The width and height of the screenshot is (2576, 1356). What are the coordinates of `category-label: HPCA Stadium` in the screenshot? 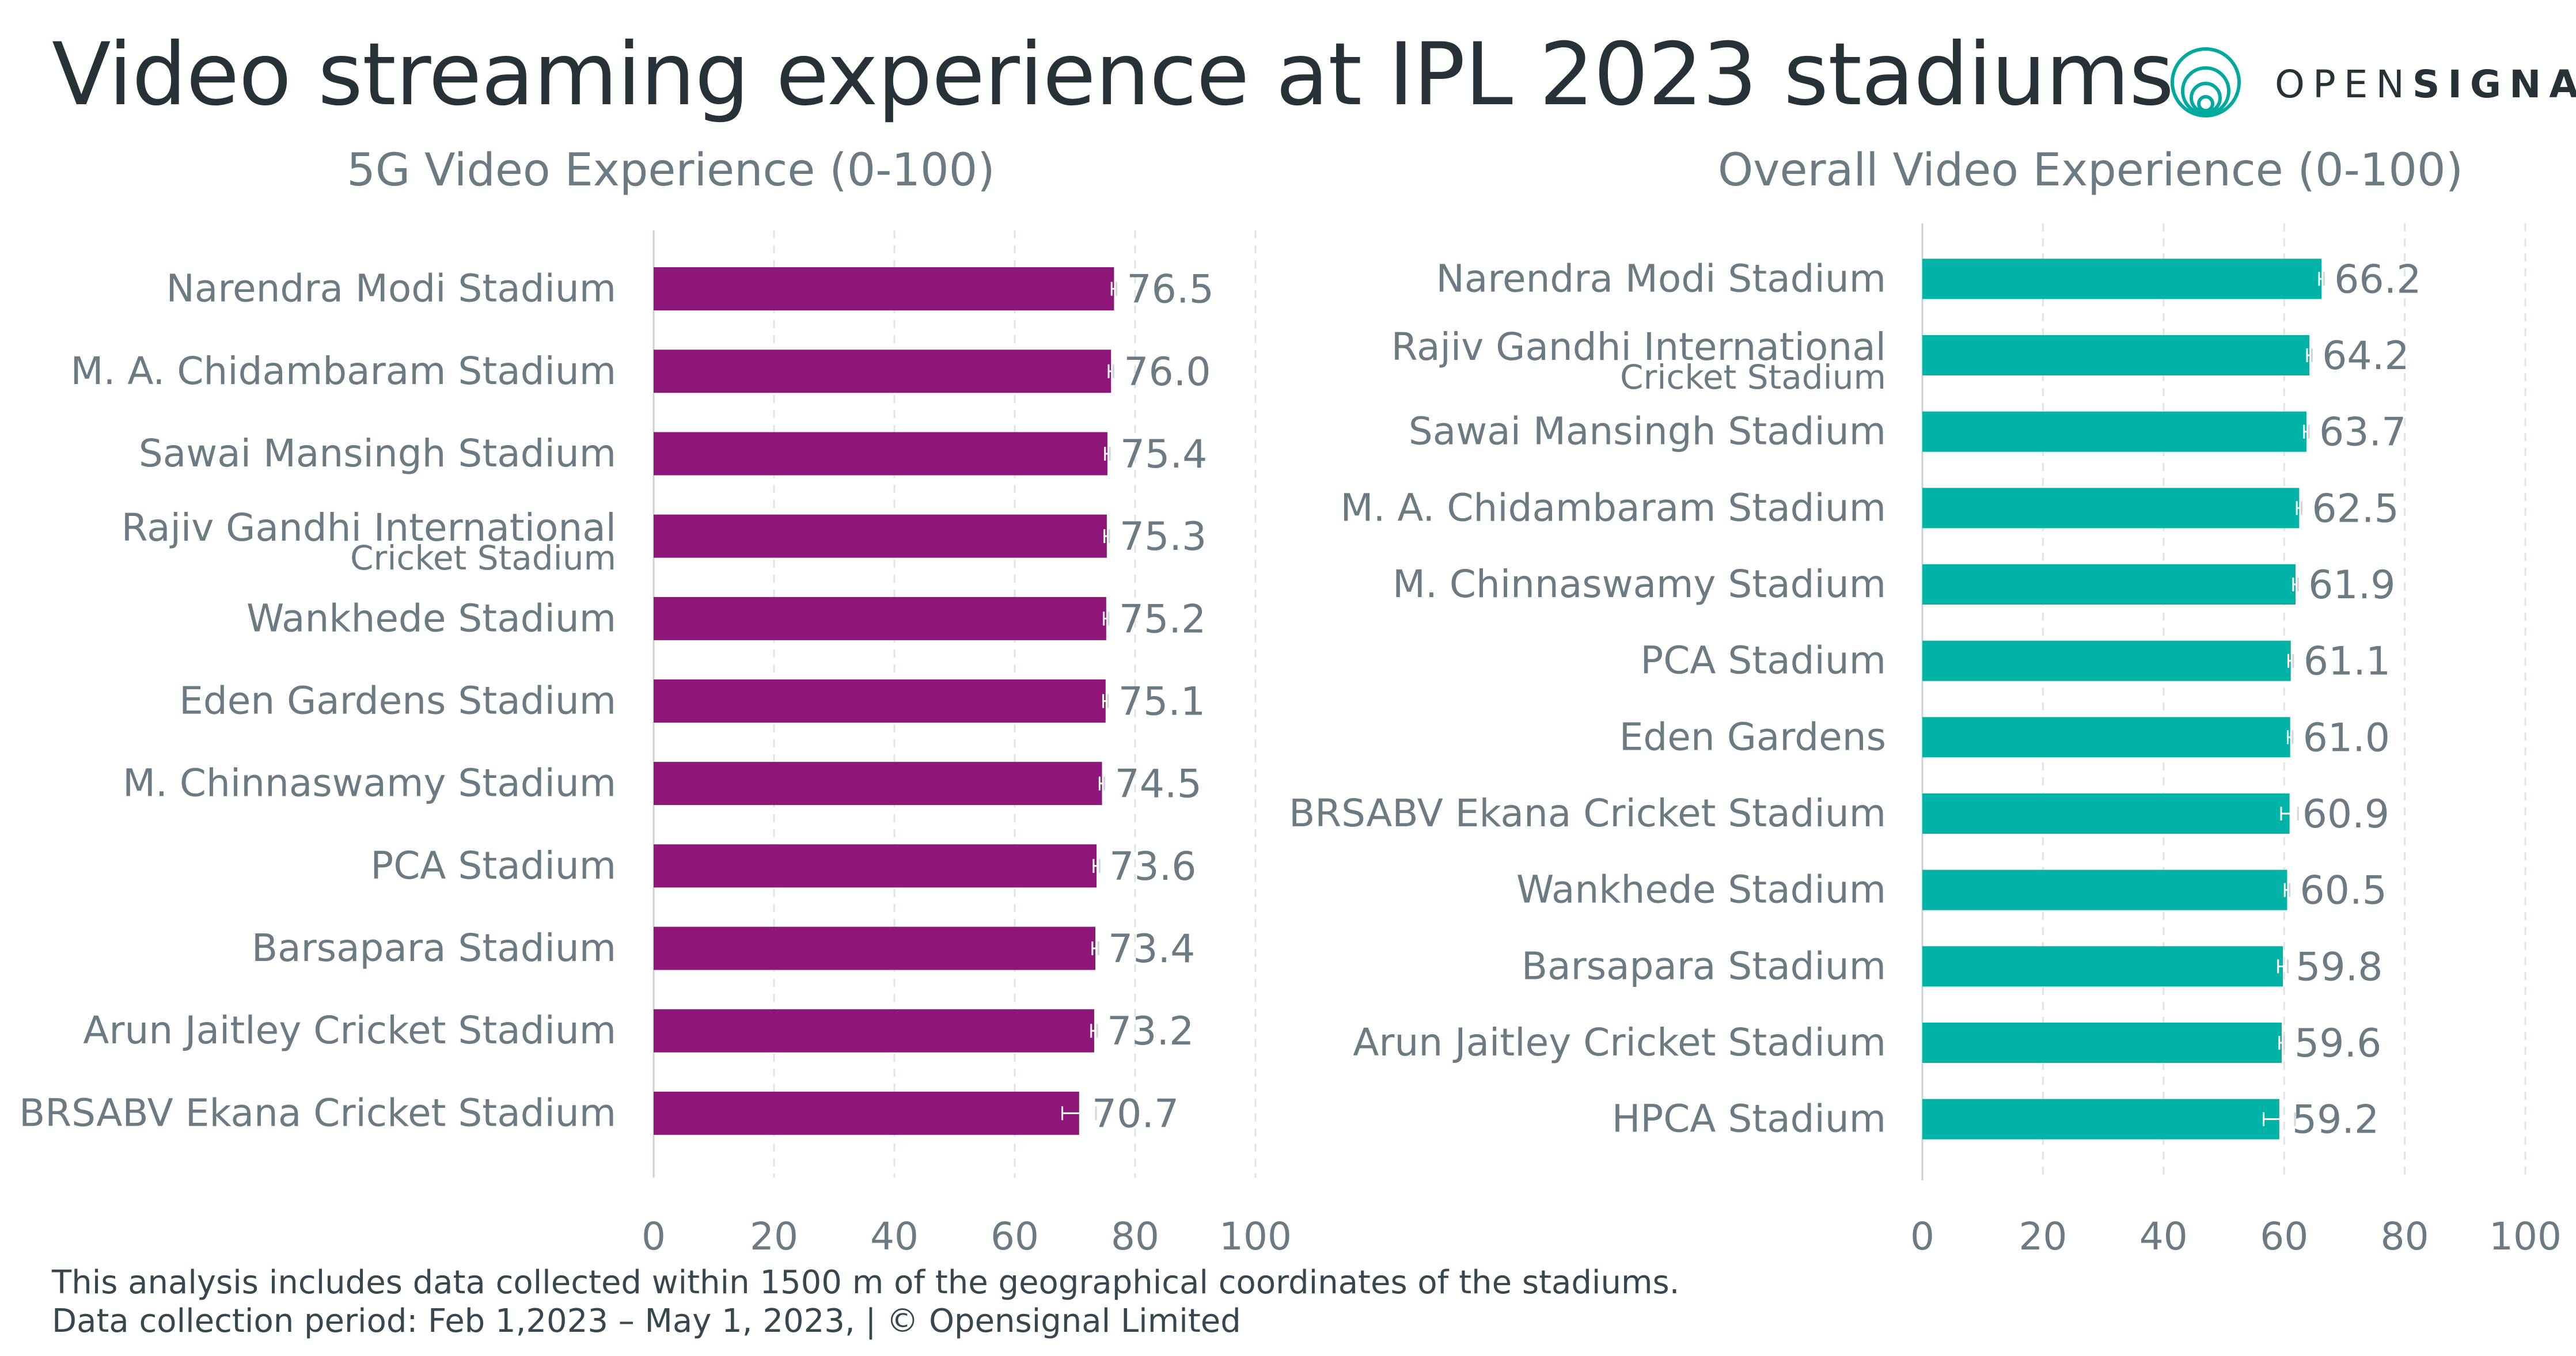 It's located at (1749, 1119).